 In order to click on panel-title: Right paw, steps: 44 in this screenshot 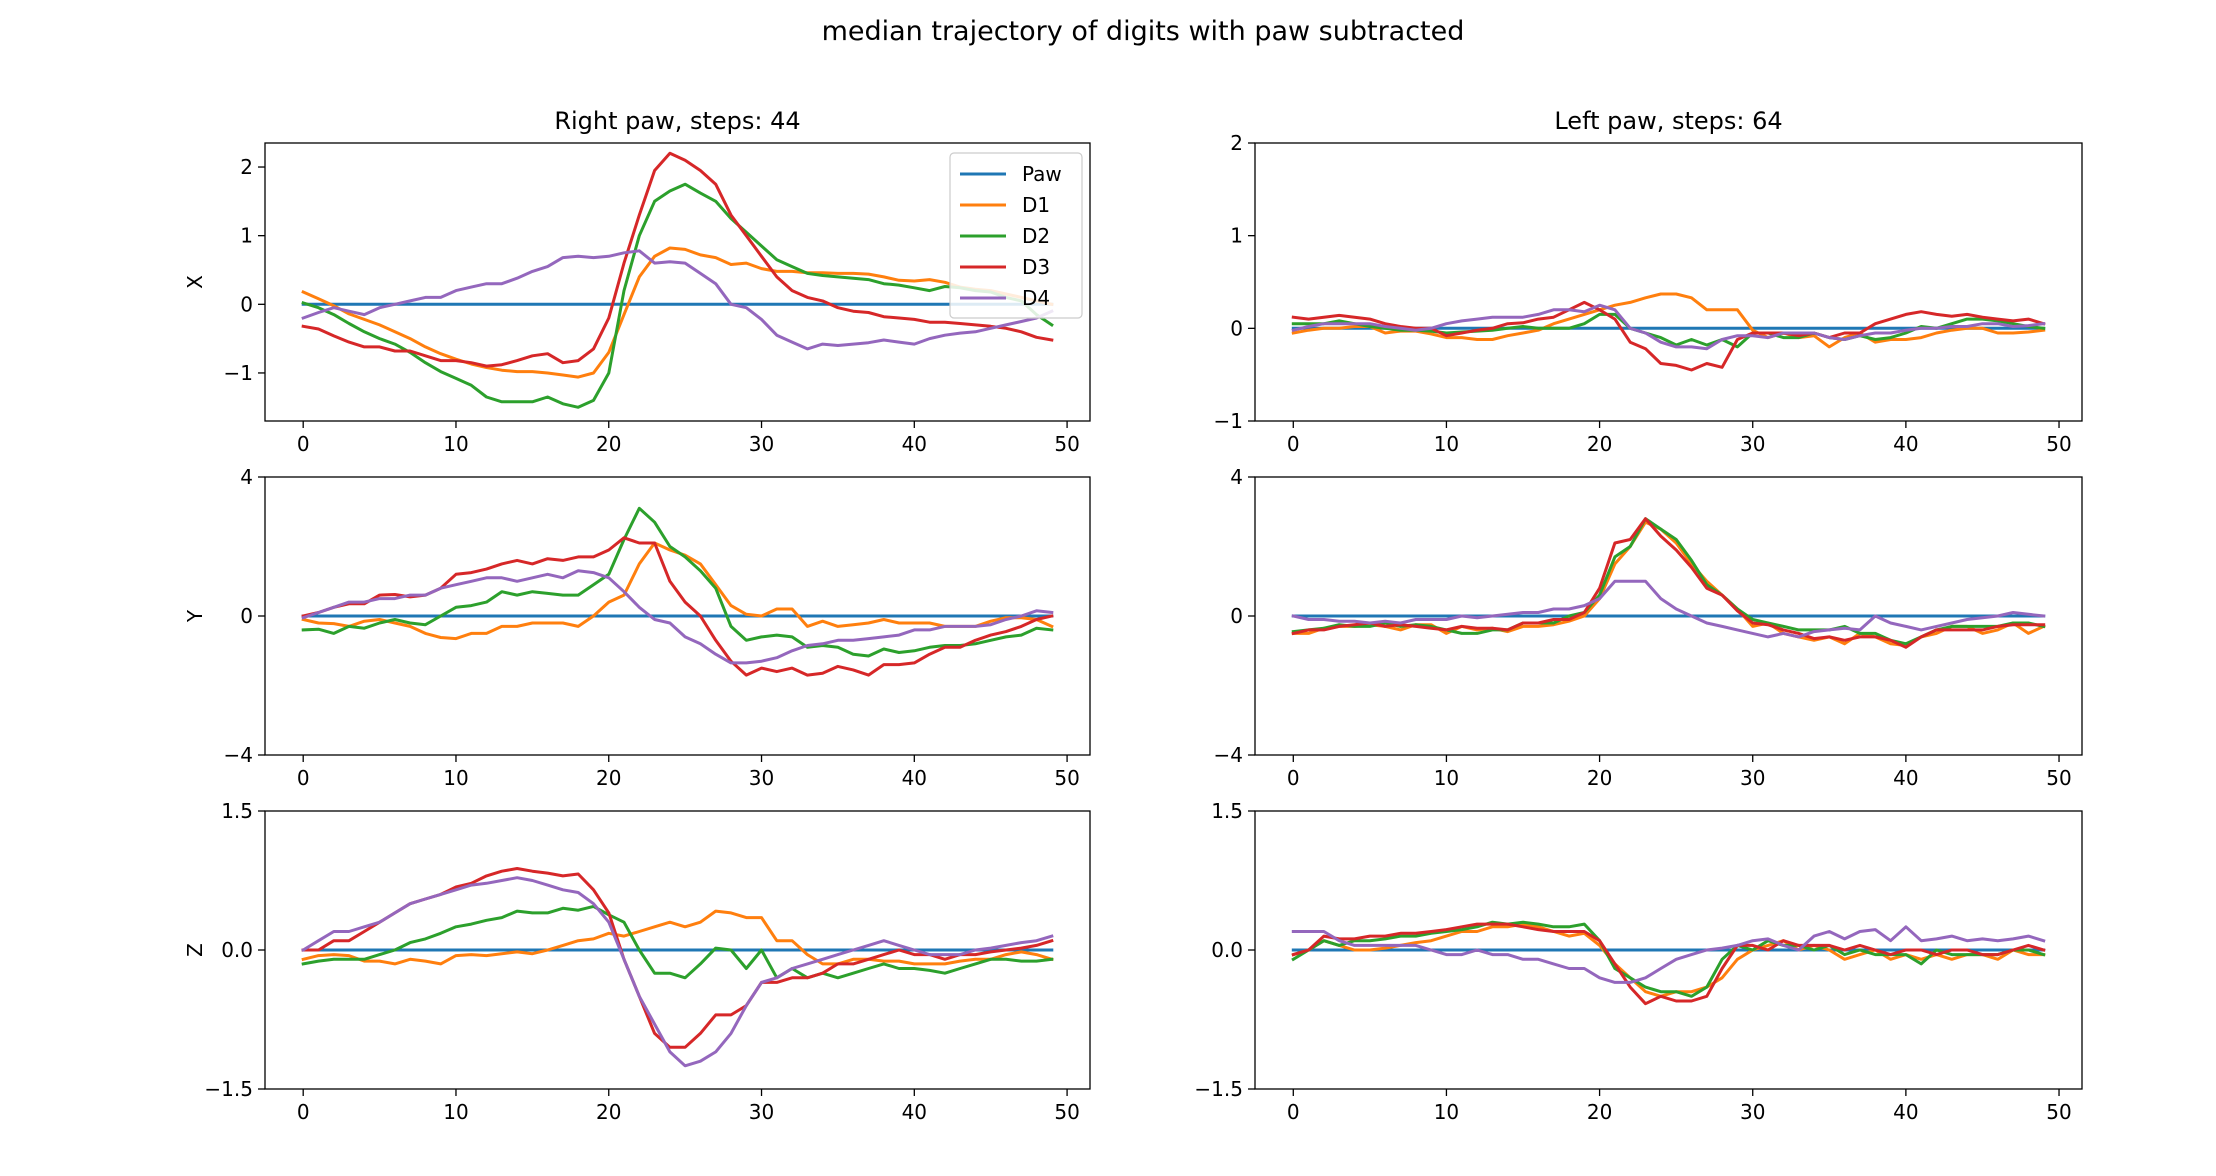, I will do `click(677, 121)`.